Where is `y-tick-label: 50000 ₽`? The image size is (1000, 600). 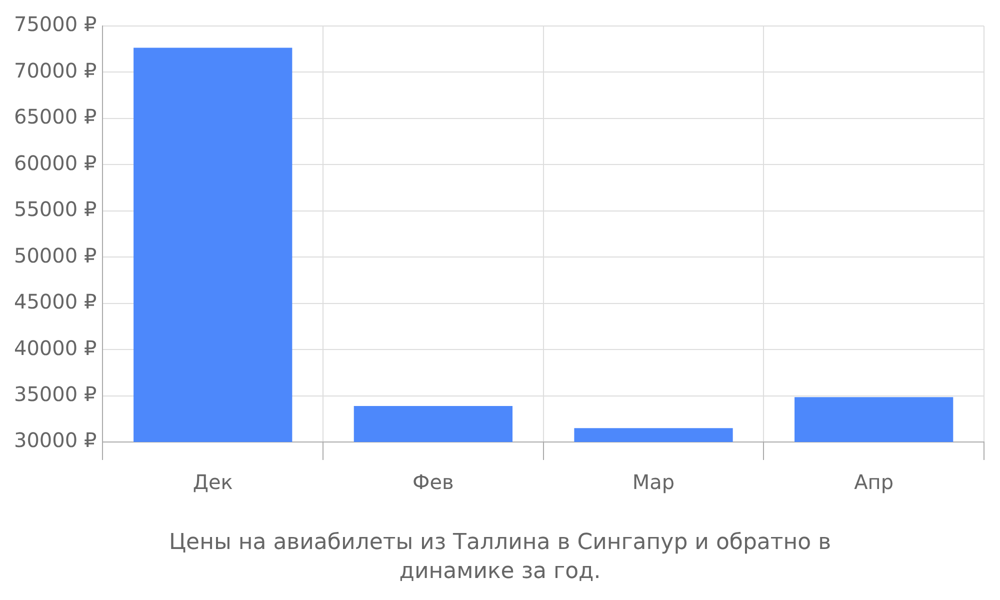
y-tick-label: 50000 ₽ is located at coordinates (55, 255).